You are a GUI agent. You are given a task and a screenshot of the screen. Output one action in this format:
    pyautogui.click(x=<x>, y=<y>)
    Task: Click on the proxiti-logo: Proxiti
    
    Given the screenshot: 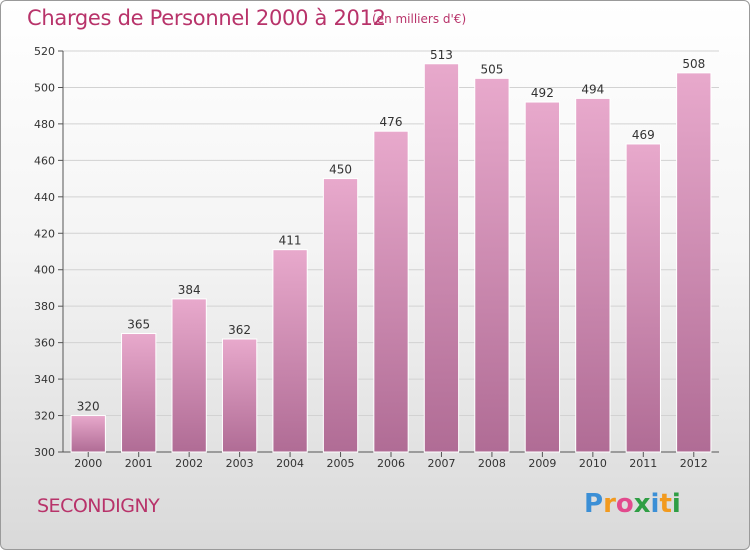 What is the action you would take?
    pyautogui.click(x=632, y=504)
    